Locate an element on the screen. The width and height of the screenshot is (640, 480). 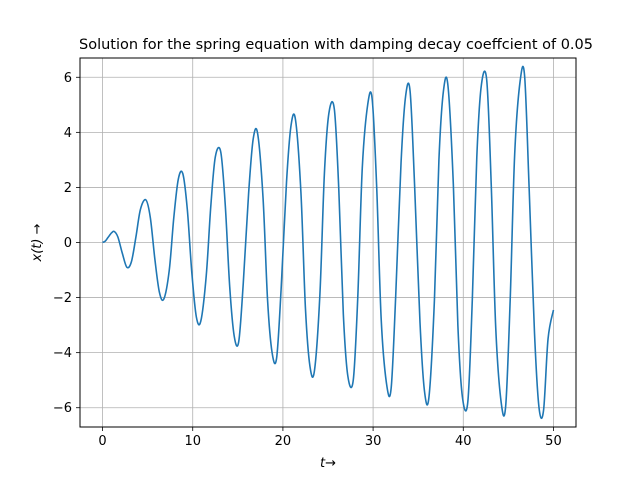
y-tick-label: −6 is located at coordinates (62, 408).